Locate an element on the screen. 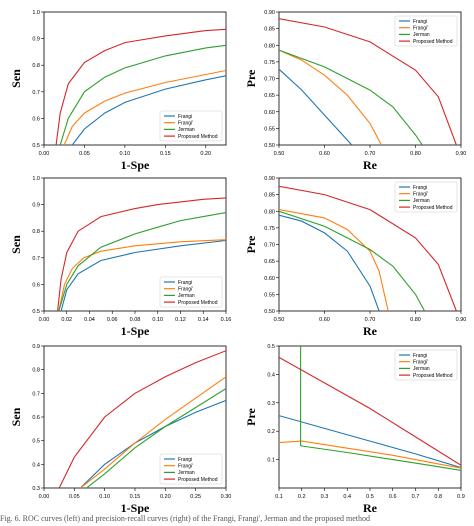  panel-2-ytick-label: 0.80 is located at coordinates (269, 46).